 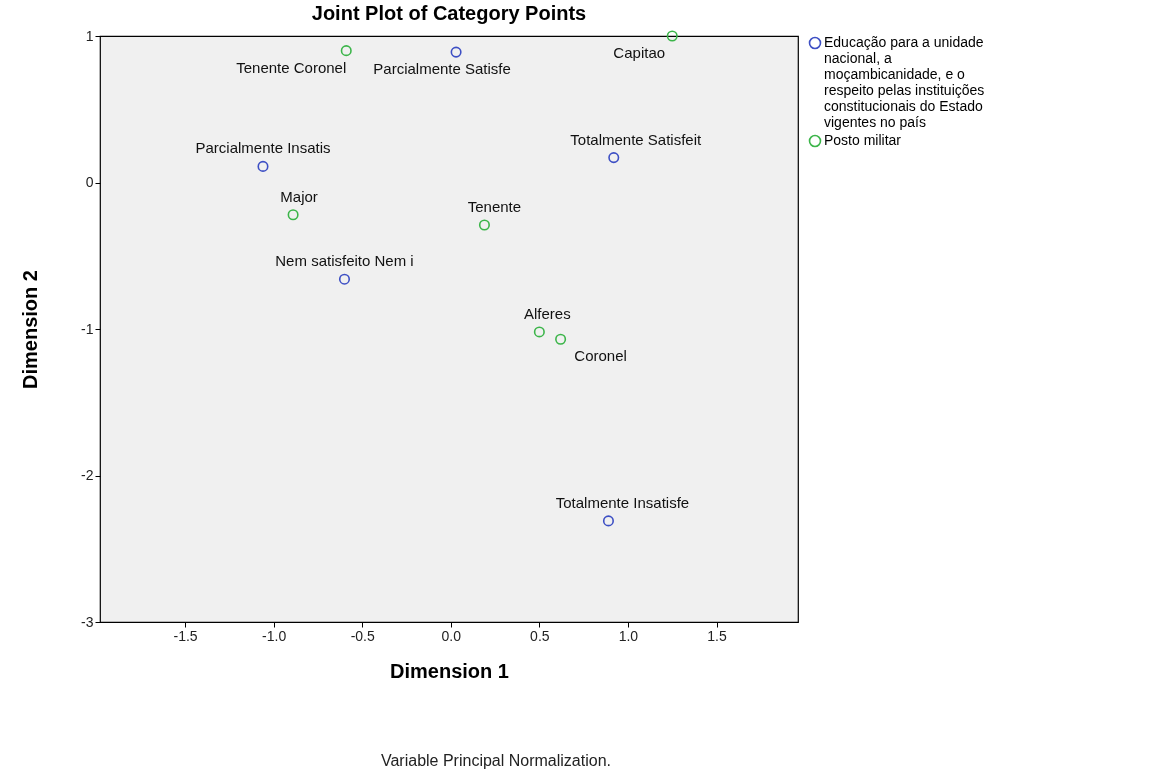 What do you see at coordinates (299, 196) in the screenshot?
I see `annotation: Major` at bounding box center [299, 196].